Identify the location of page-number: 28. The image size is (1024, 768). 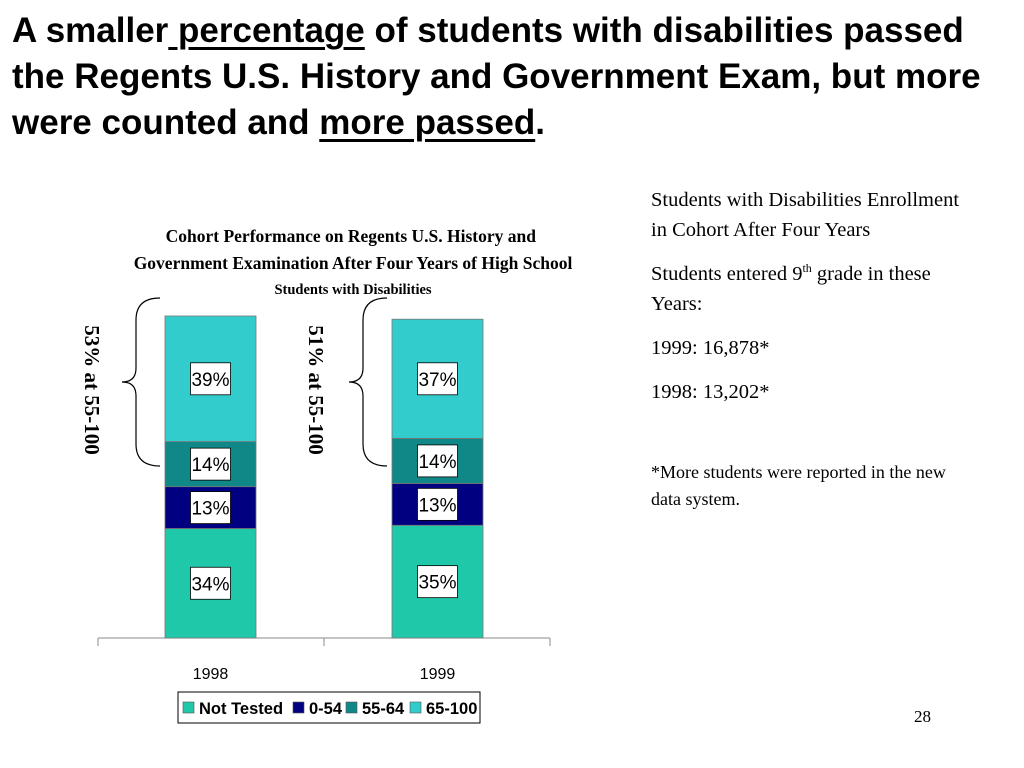
(922, 716).